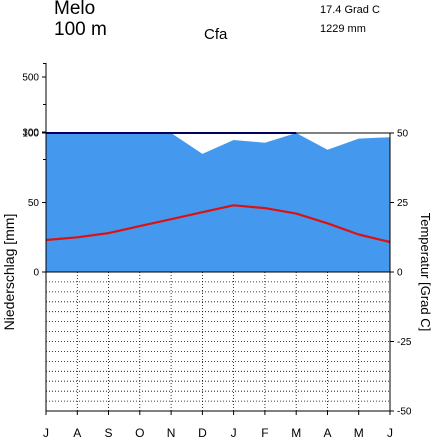 This screenshot has width=433, height=440. Describe the element at coordinates (425, 272) in the screenshot. I see `right-axis-title: Temperatur [Grad C]` at that location.